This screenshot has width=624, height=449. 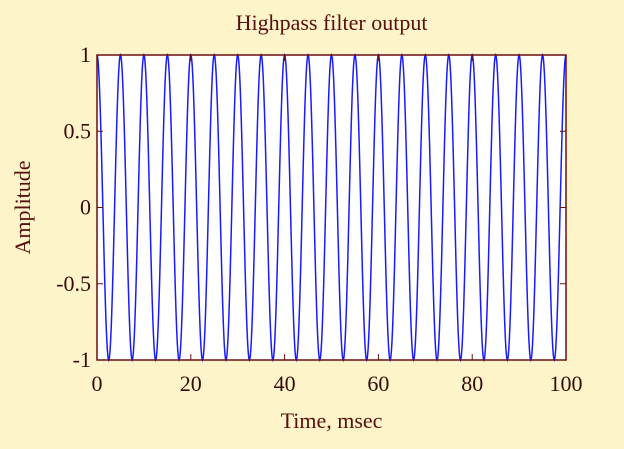 What do you see at coordinates (97, 383) in the screenshot?
I see `x-tick-label: 0` at bounding box center [97, 383].